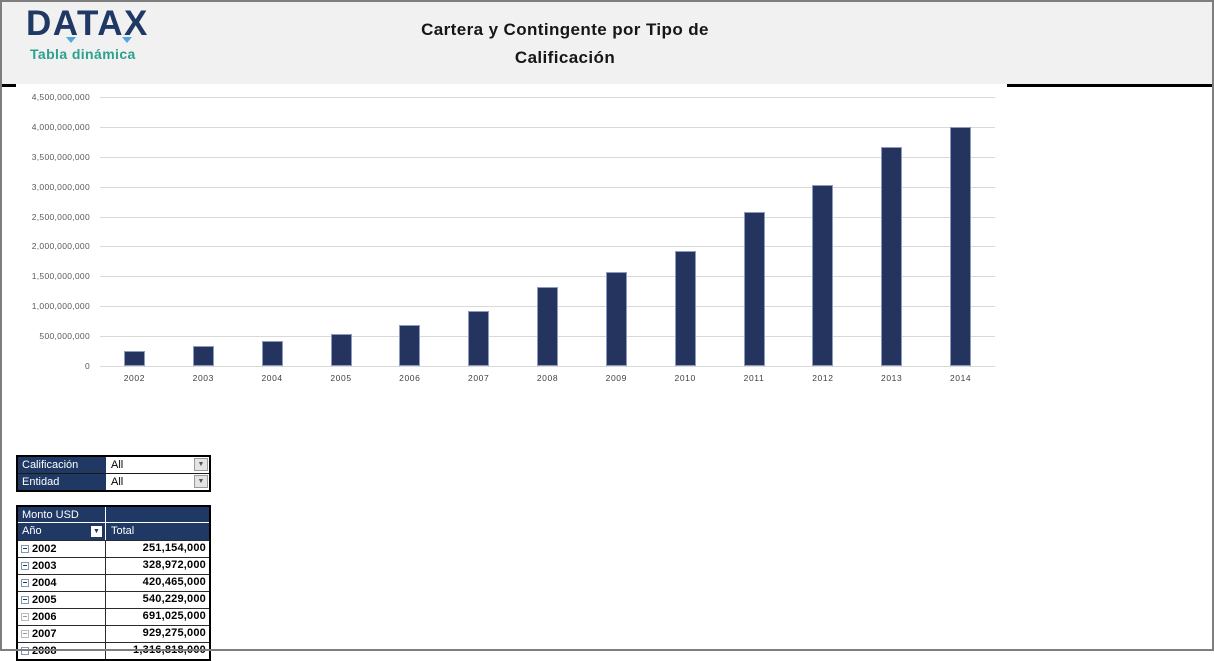  What do you see at coordinates (341, 349) in the screenshot?
I see `bar-2005` at bounding box center [341, 349].